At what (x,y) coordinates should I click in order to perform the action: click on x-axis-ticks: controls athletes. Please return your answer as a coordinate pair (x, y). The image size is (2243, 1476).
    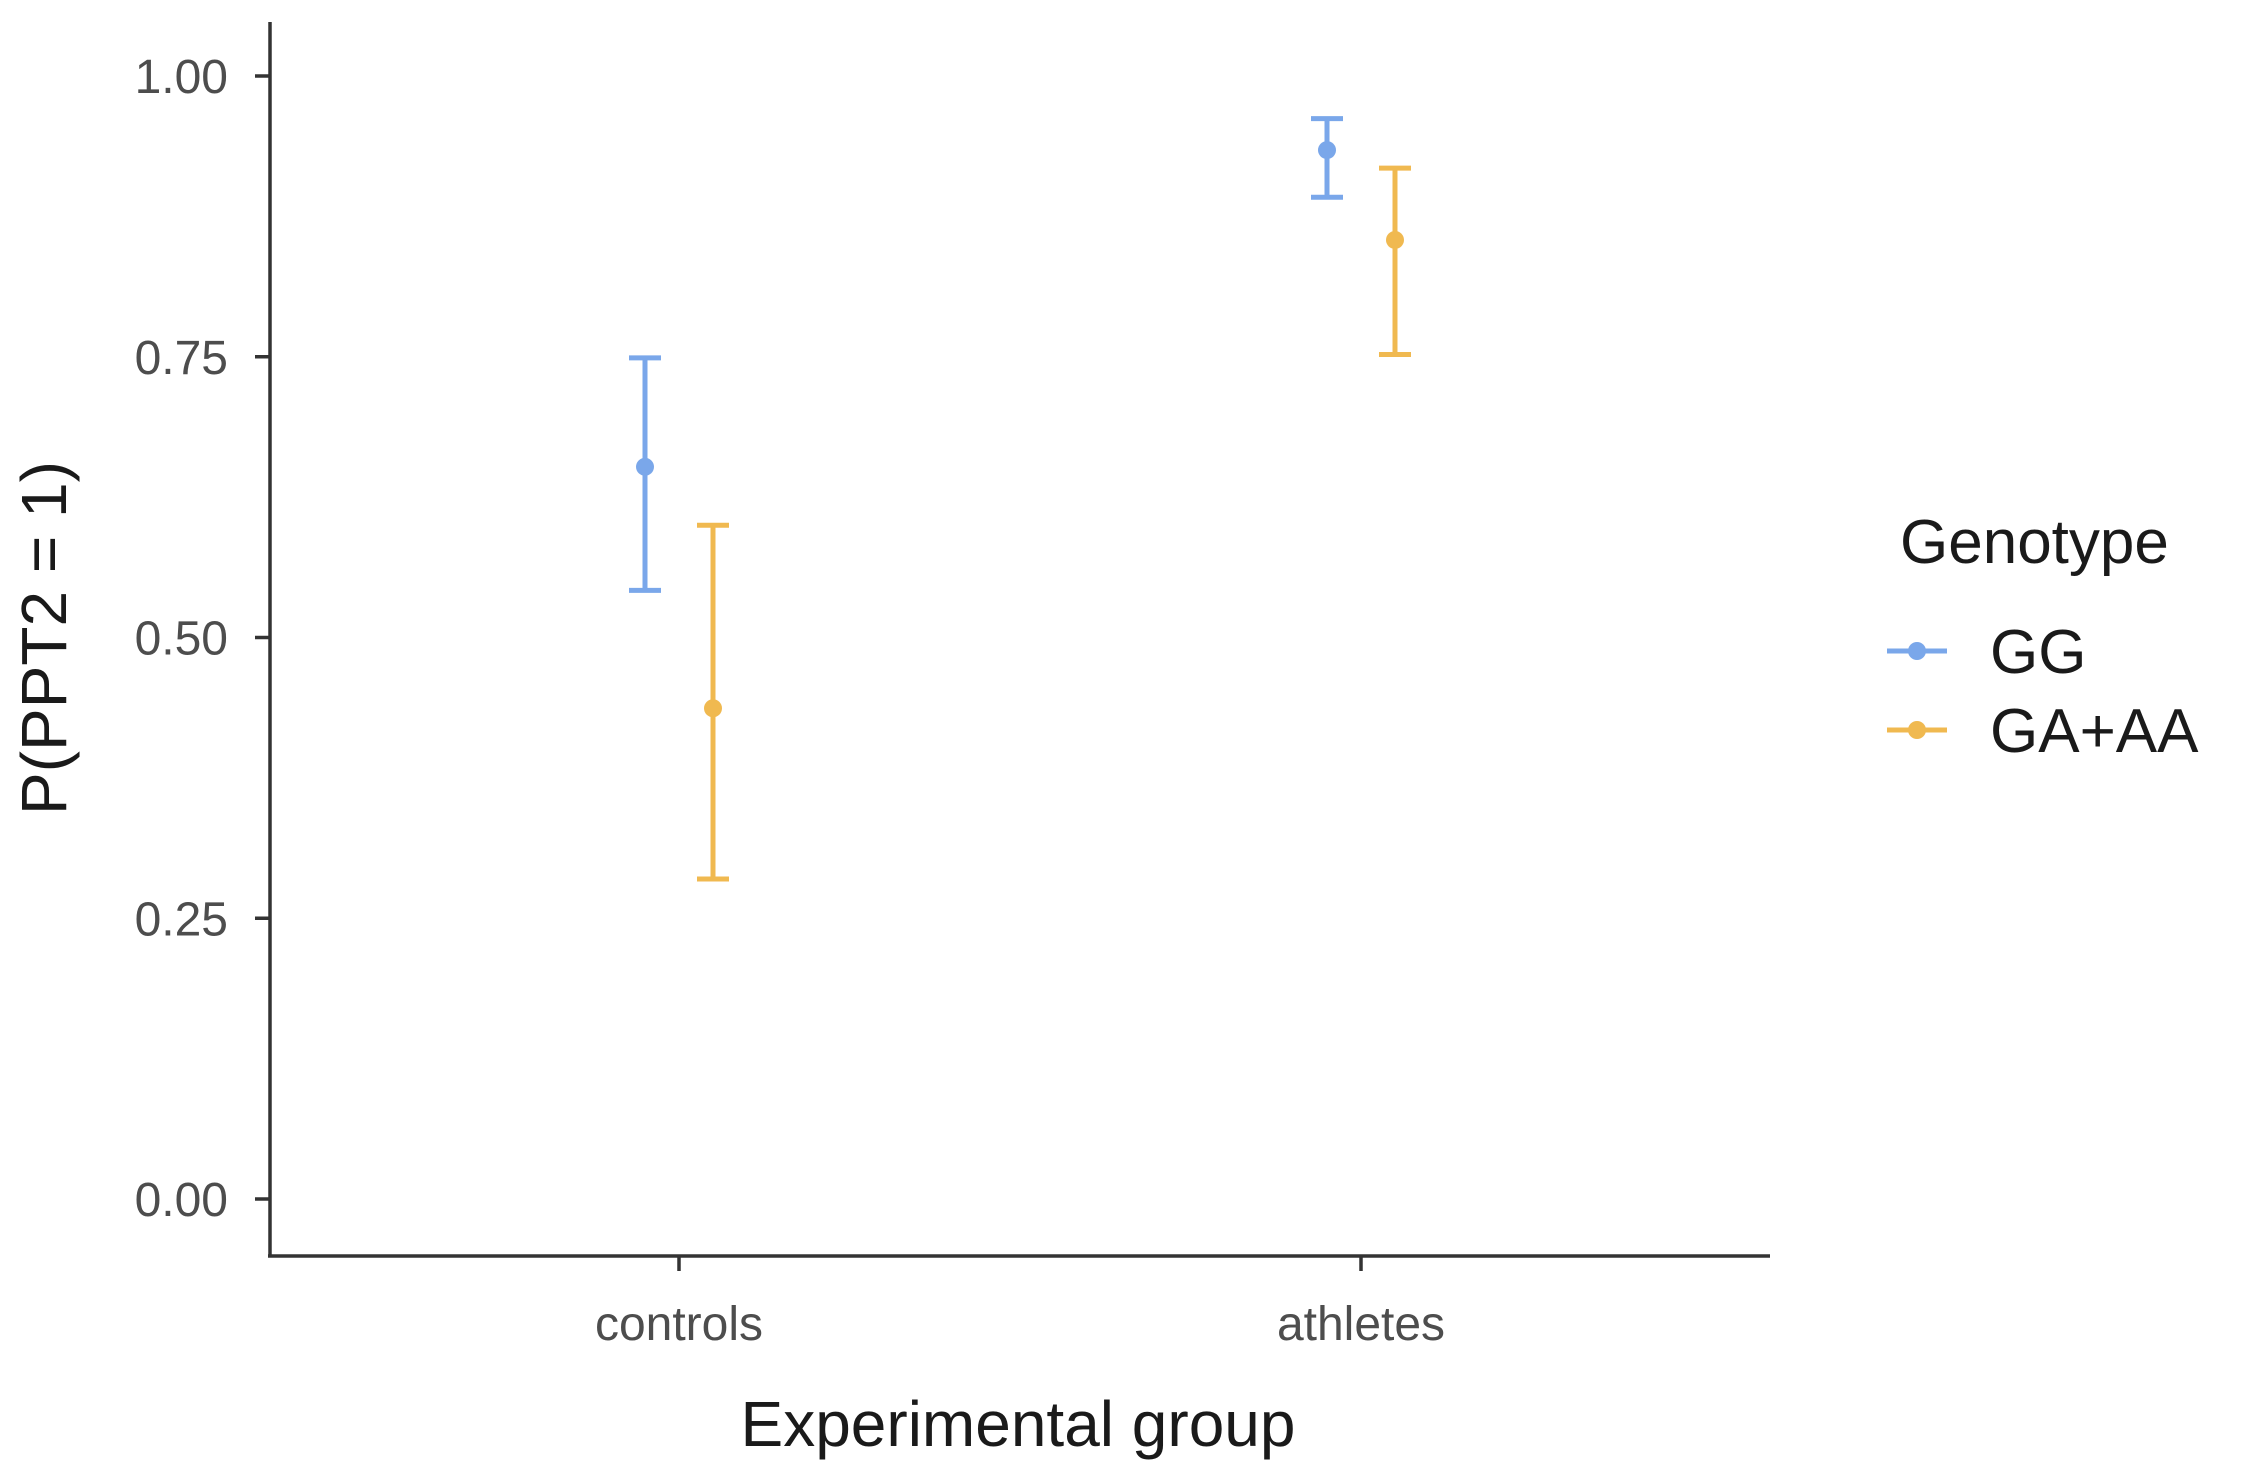
    Looking at the image, I should click on (1020, 1303).